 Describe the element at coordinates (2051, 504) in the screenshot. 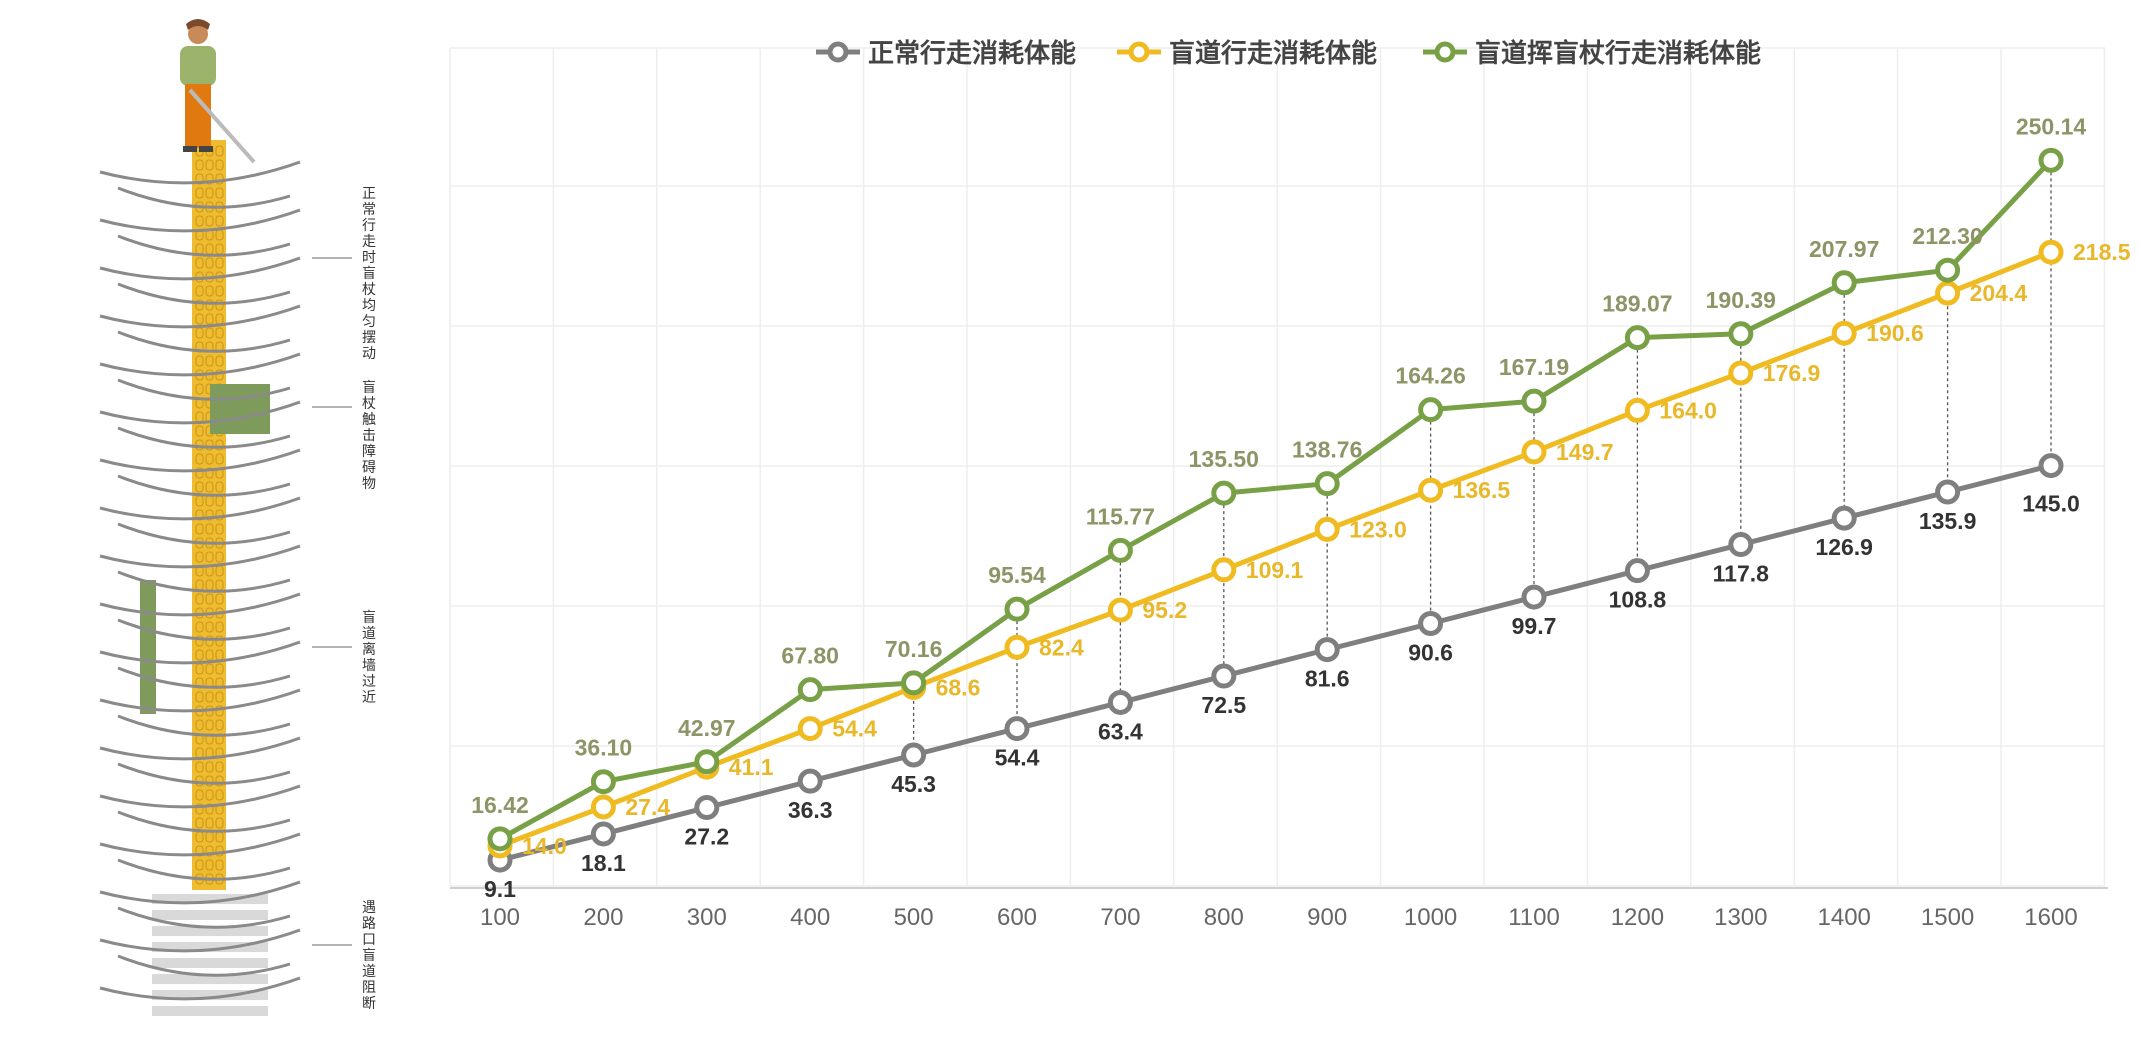

I see `grey-data-label: 145.0` at that location.